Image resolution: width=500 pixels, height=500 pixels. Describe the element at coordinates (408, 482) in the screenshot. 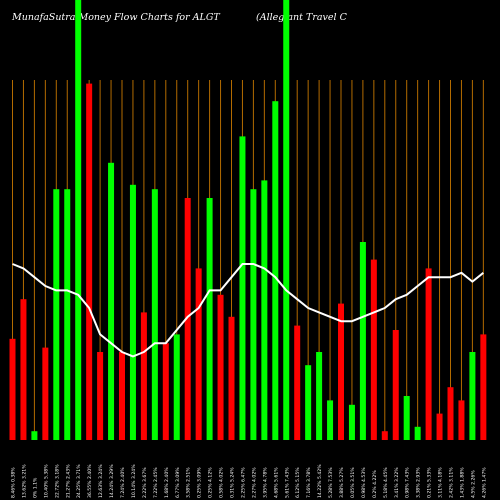

I see `tick-label: 0.98% 7.43%` at that location.